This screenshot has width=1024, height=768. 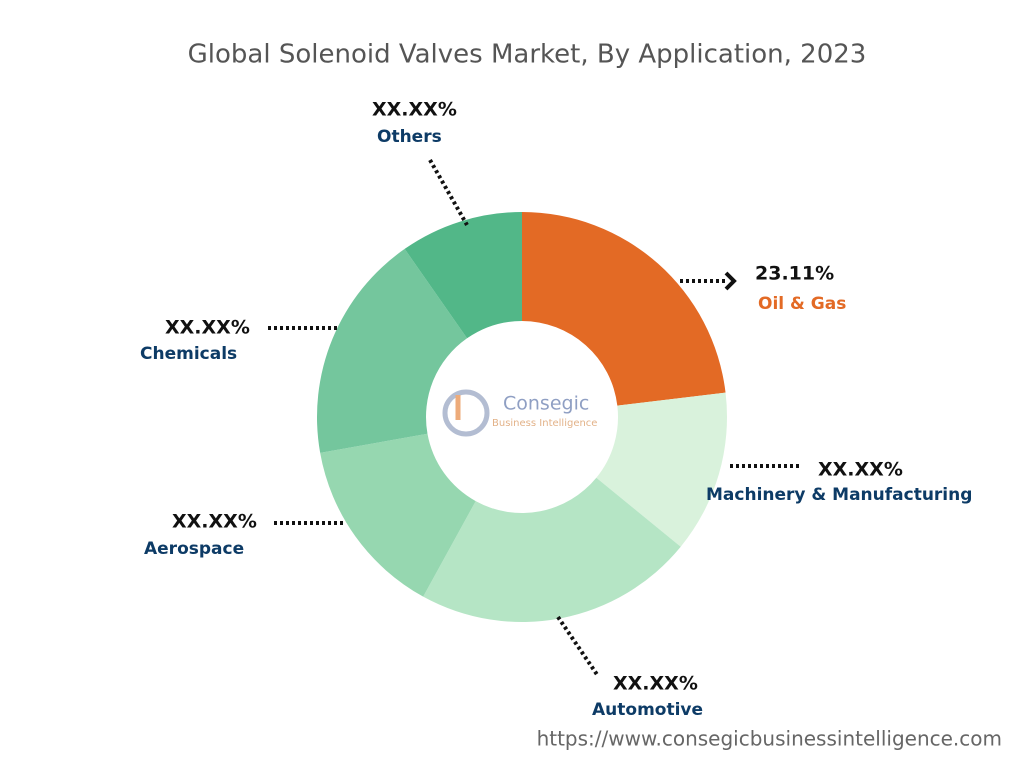 What do you see at coordinates (466, 413) in the screenshot?
I see `logo-ring` at bounding box center [466, 413].